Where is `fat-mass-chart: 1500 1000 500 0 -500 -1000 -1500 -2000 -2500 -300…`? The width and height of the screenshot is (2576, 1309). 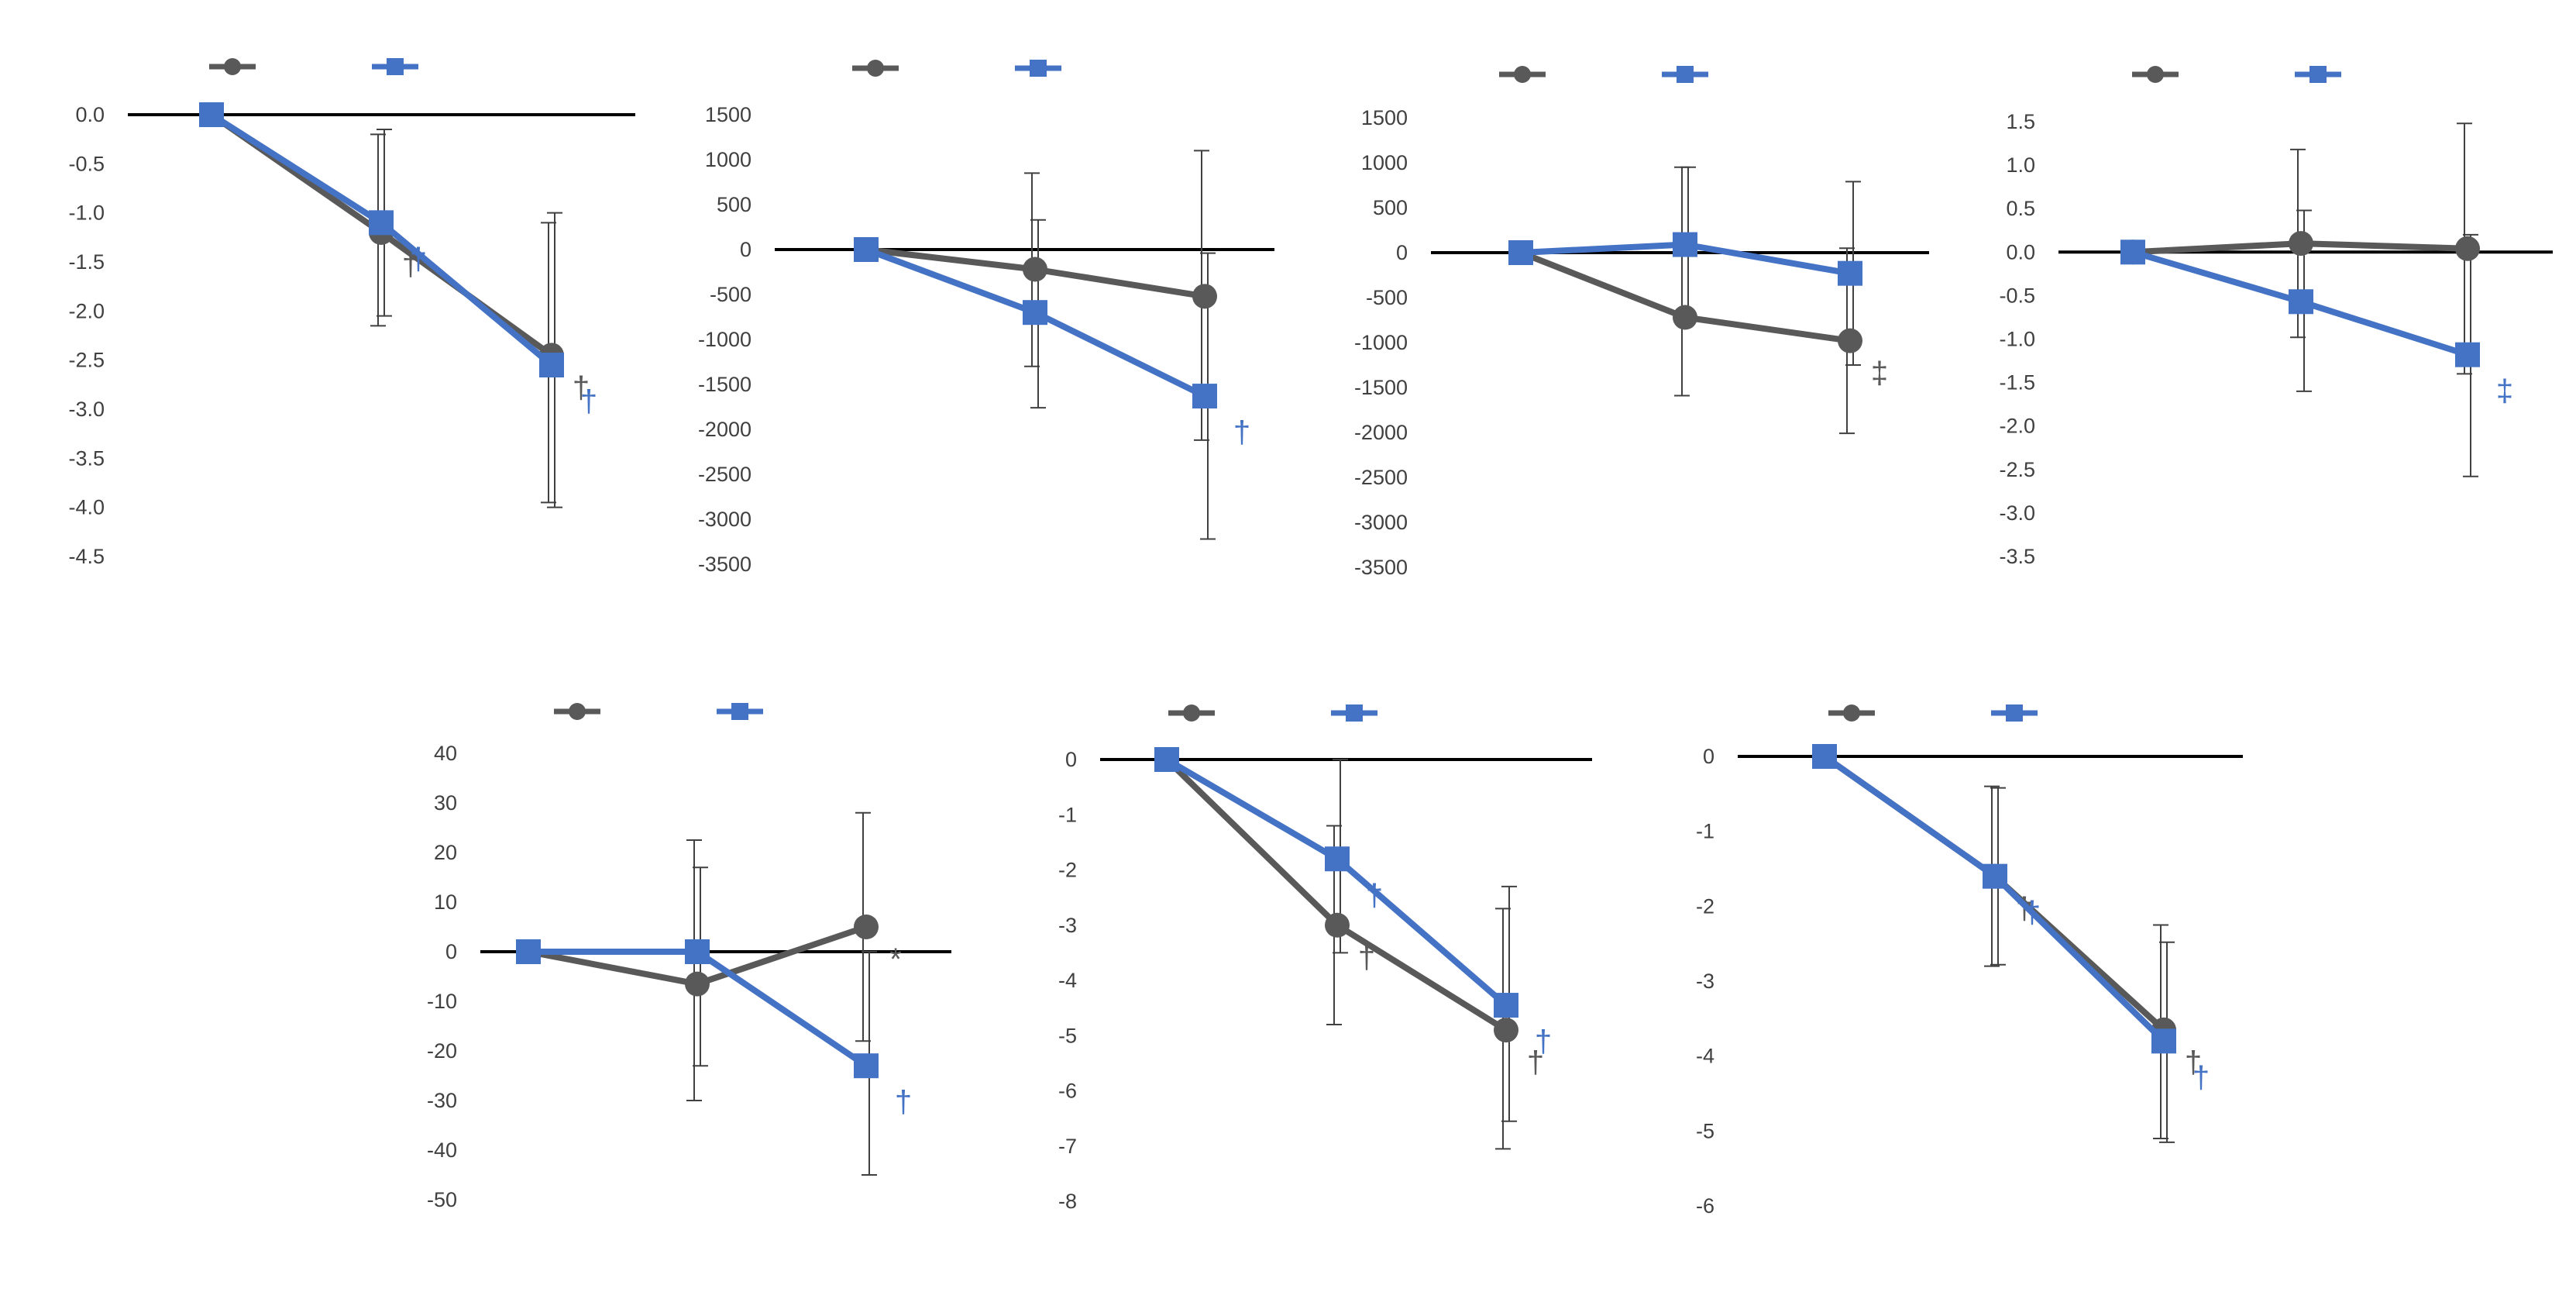
fat-mass-chart: 1500 1000 500 0 -500 -1000 -1500 -2000 -2500 -300… is located at coordinates (986, 318).